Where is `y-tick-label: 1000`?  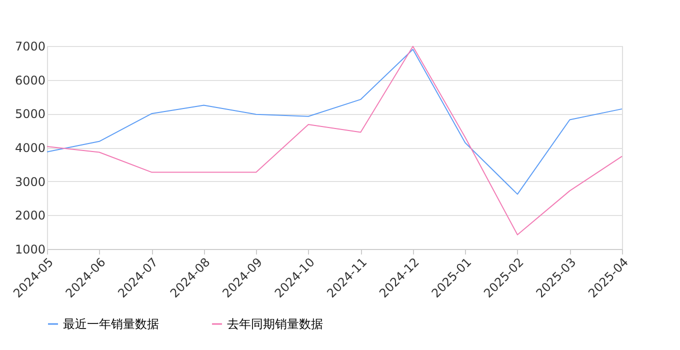
y-tick-label: 1000 is located at coordinates (30, 249).